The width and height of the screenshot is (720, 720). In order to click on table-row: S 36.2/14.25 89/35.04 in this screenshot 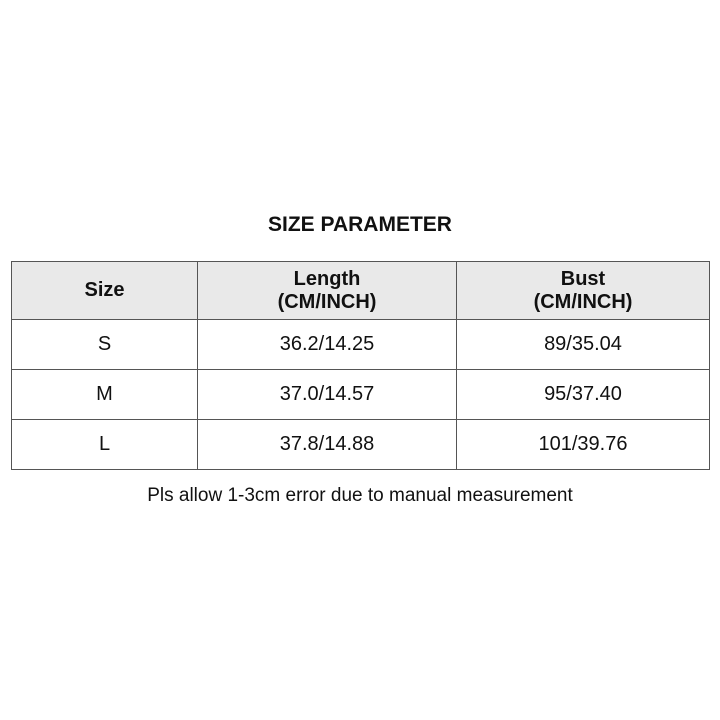, I will do `click(360, 344)`.